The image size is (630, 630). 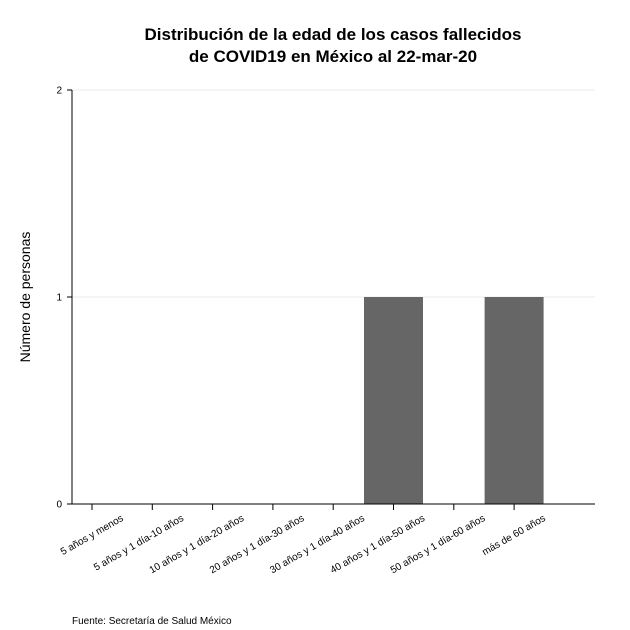 I want to click on chart-title-line-2: de COVID19 en México al 22-mar-20, so click(x=333, y=56).